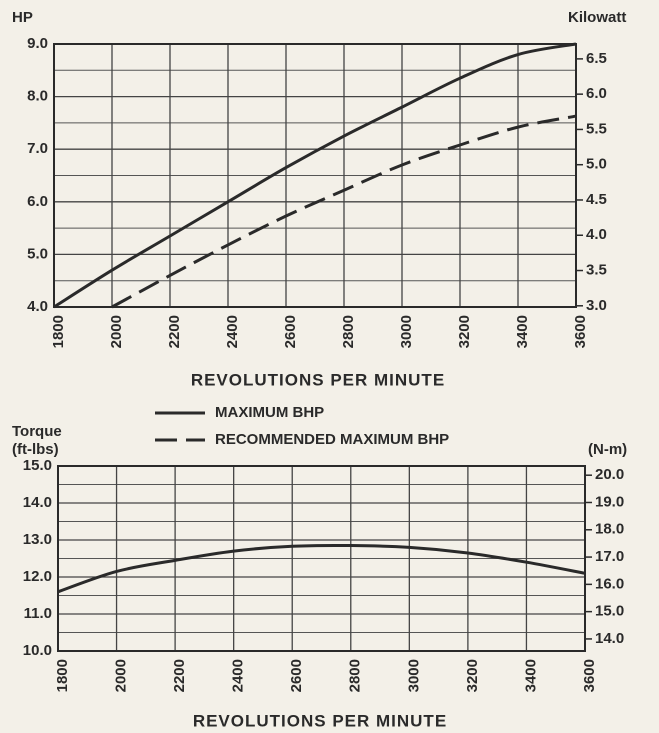  What do you see at coordinates (609, 583) in the screenshot?
I see `y2-tick-label: 16.0` at bounding box center [609, 583].